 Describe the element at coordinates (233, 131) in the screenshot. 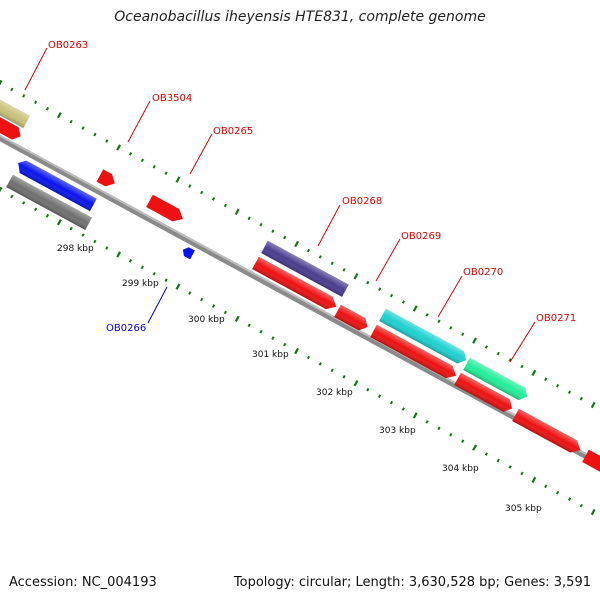

I see `label-ob0265: OB0265` at that location.